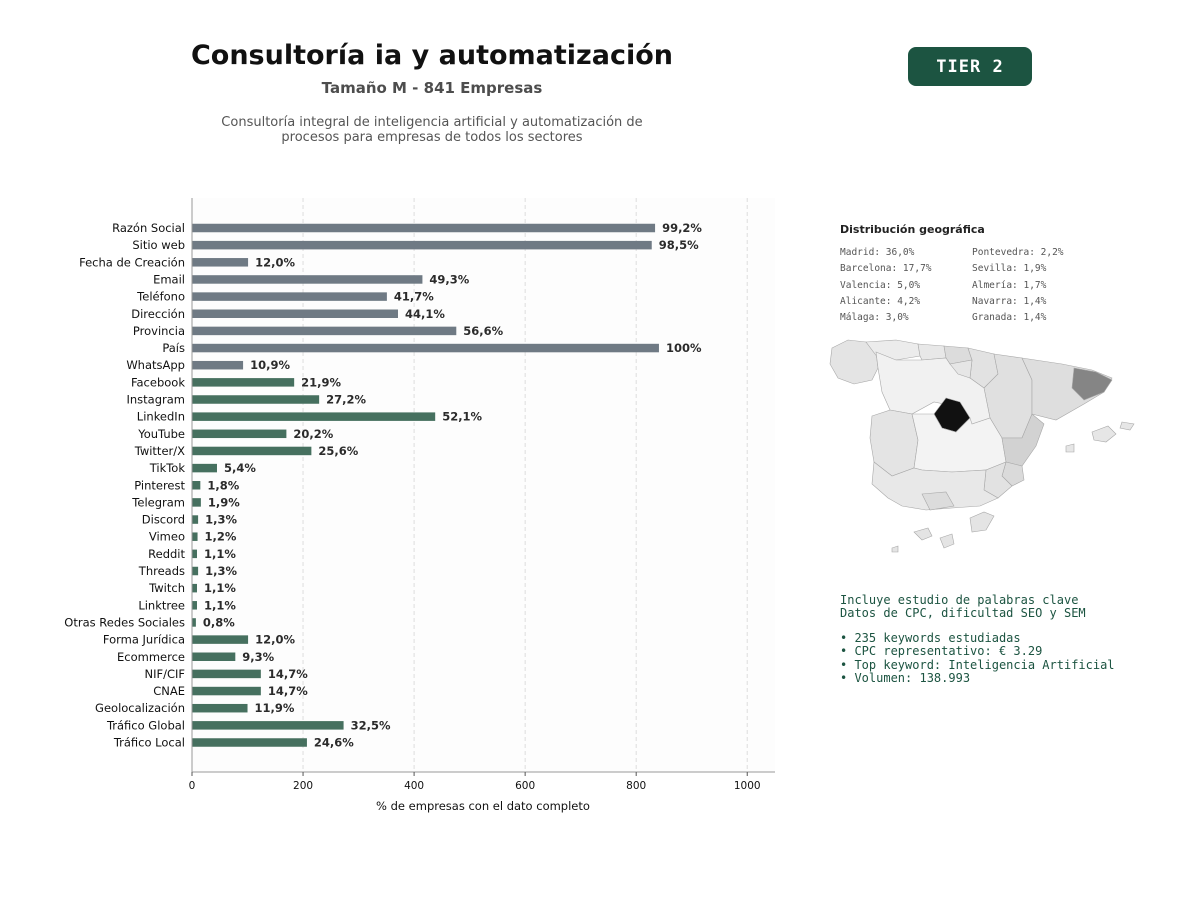 This screenshot has height=900, width=1200. Describe the element at coordinates (192, 786) in the screenshot. I see `x-tick-label: 0` at that location.